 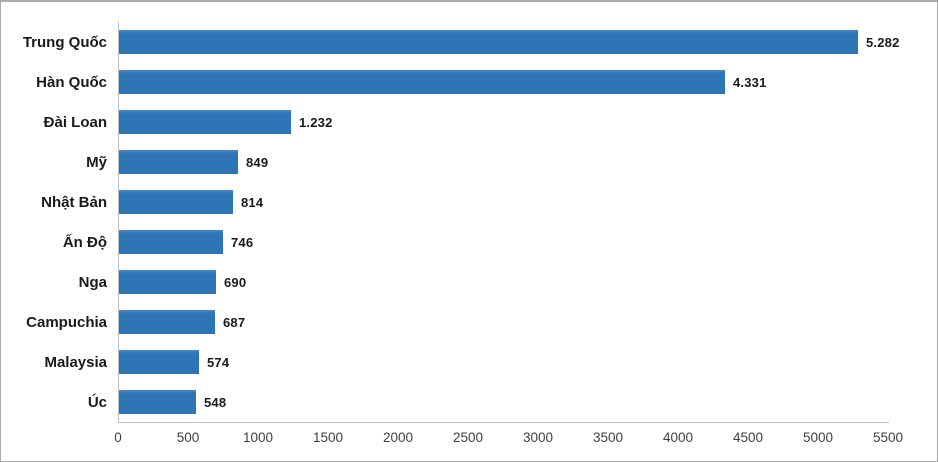 I want to click on bar-value-label: 814, so click(x=252, y=202).